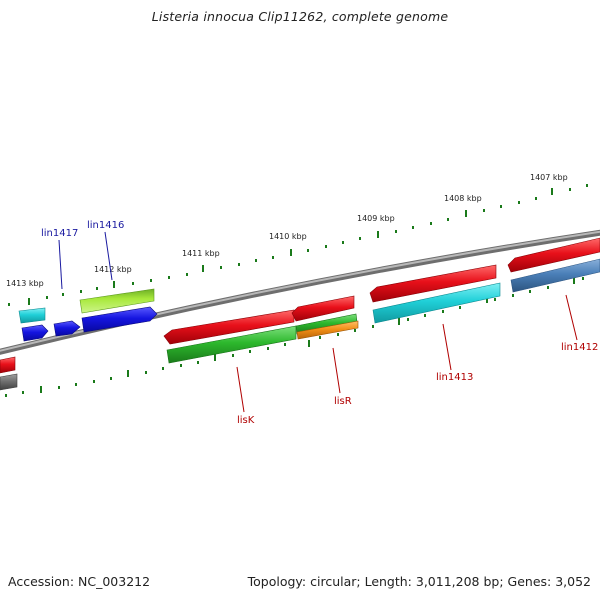  What do you see at coordinates (108, 256) in the screenshot?
I see `leader-lin1416` at bounding box center [108, 256].